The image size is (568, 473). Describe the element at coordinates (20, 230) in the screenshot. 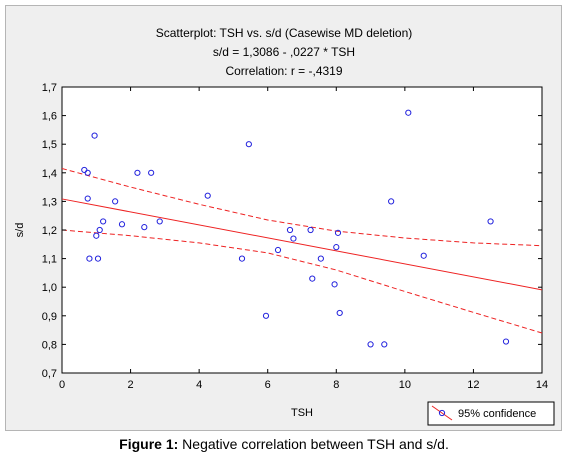

I see `y-axis-label: s/d` at that location.